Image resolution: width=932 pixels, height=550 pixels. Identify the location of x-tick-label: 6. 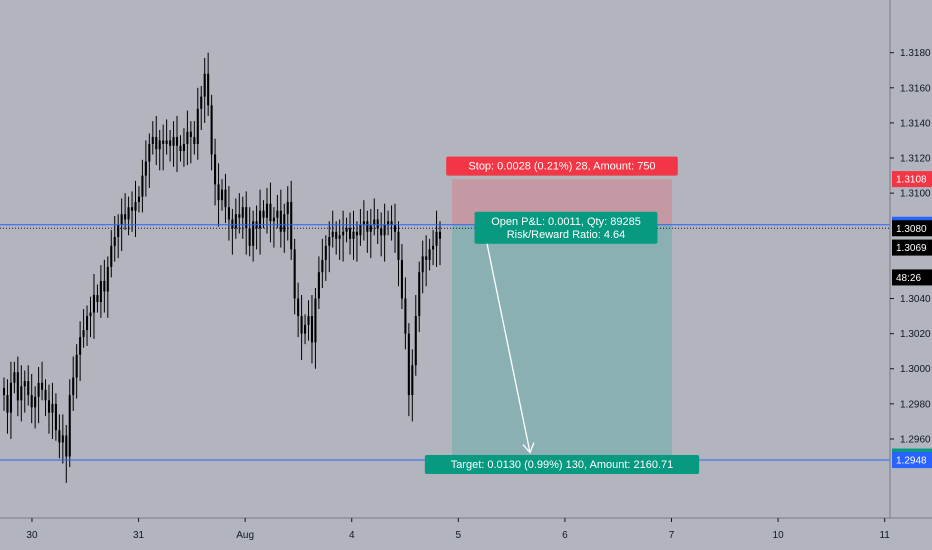
(565, 535).